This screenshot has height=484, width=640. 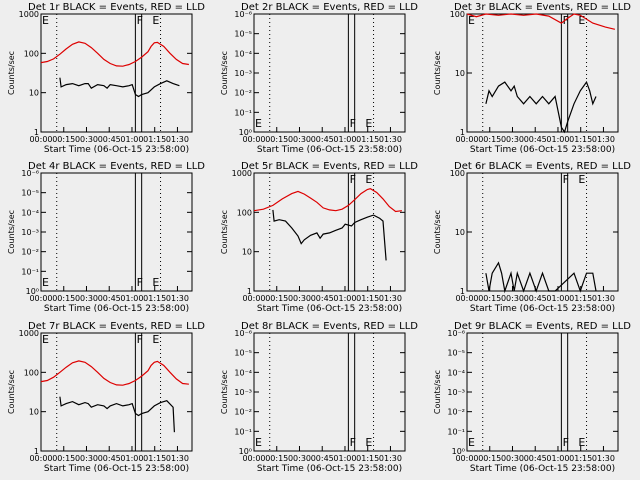 What do you see at coordinates (542, 166) in the screenshot?
I see `chart-title: Det 6r BLACK = Events, RED = LLD` at bounding box center [542, 166].